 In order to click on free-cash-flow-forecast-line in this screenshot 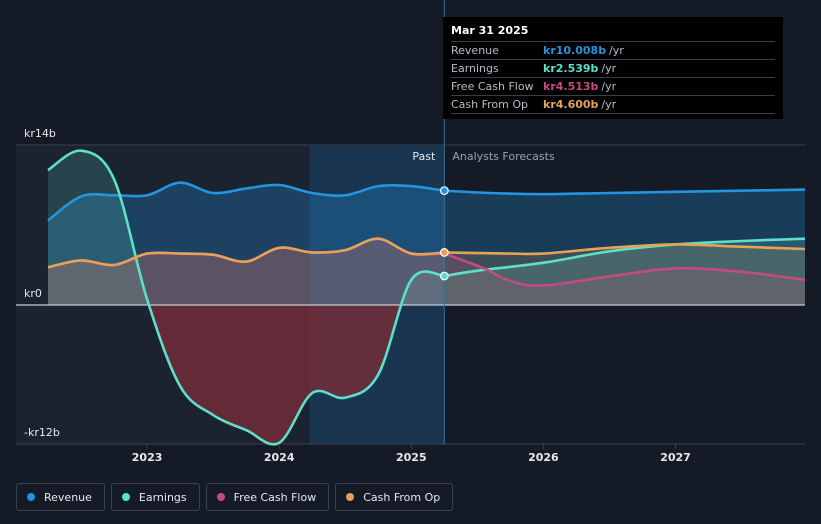, I will do `click(624, 270)`.